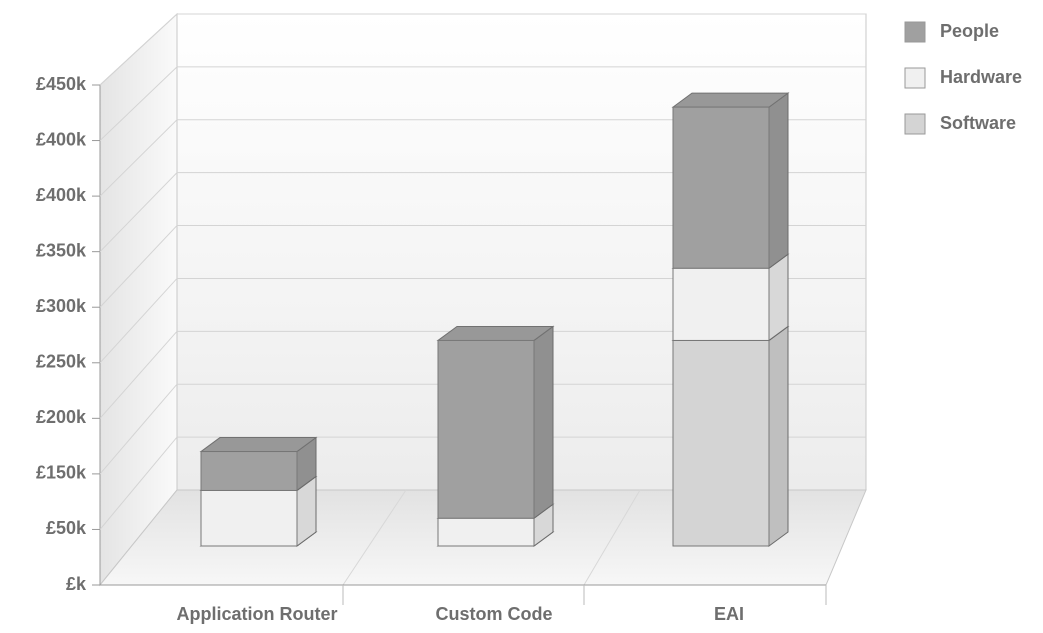 This screenshot has height=633, width=1043. I want to click on y-tick-label: £200k, so click(61, 417).